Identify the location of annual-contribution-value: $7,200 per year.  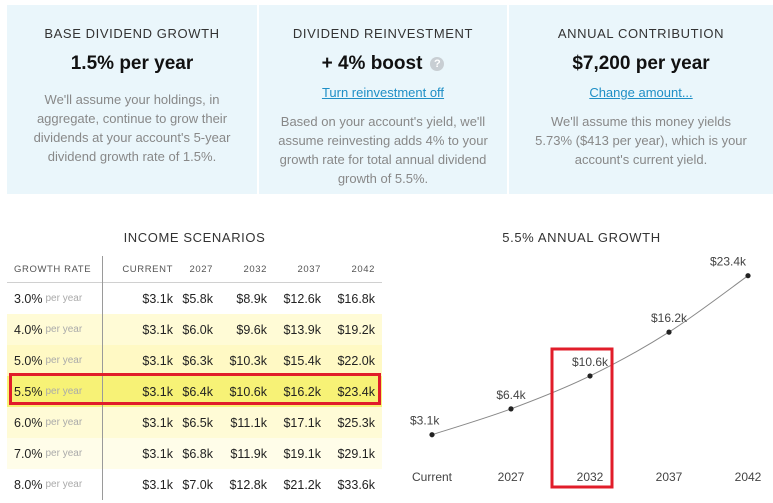
(641, 63).